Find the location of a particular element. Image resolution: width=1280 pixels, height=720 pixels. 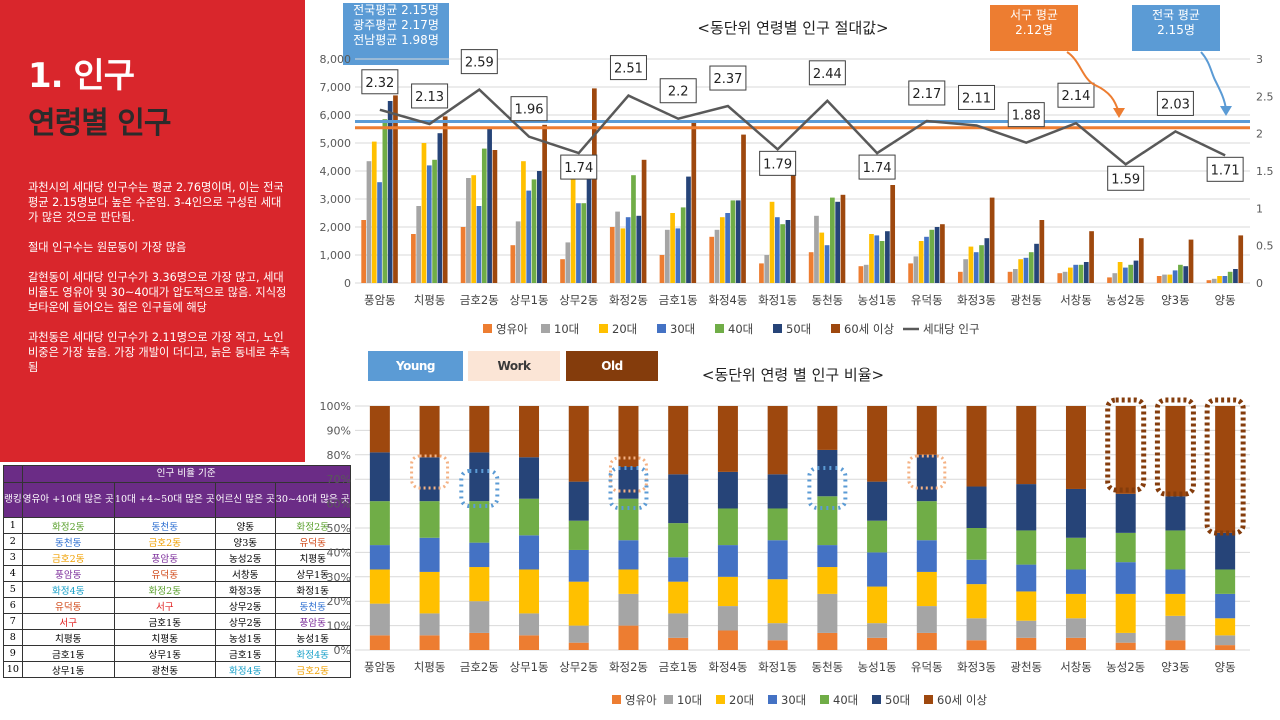

x-tick-label: 화정2동 is located at coordinates (628, 300).